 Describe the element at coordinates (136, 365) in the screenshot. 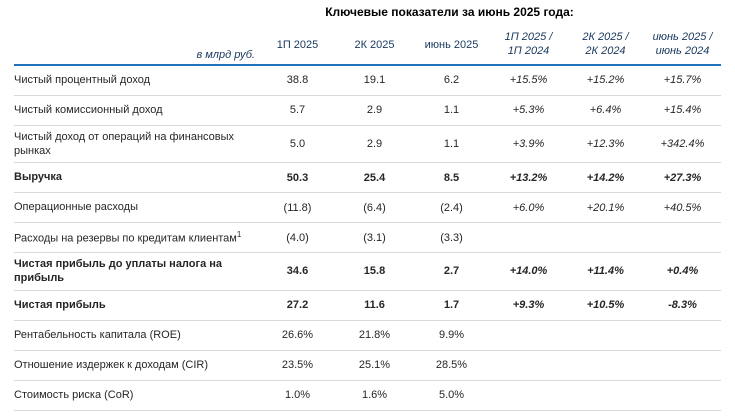

I see `row-label: Отношение издержек к доходам (CIR)` at that location.